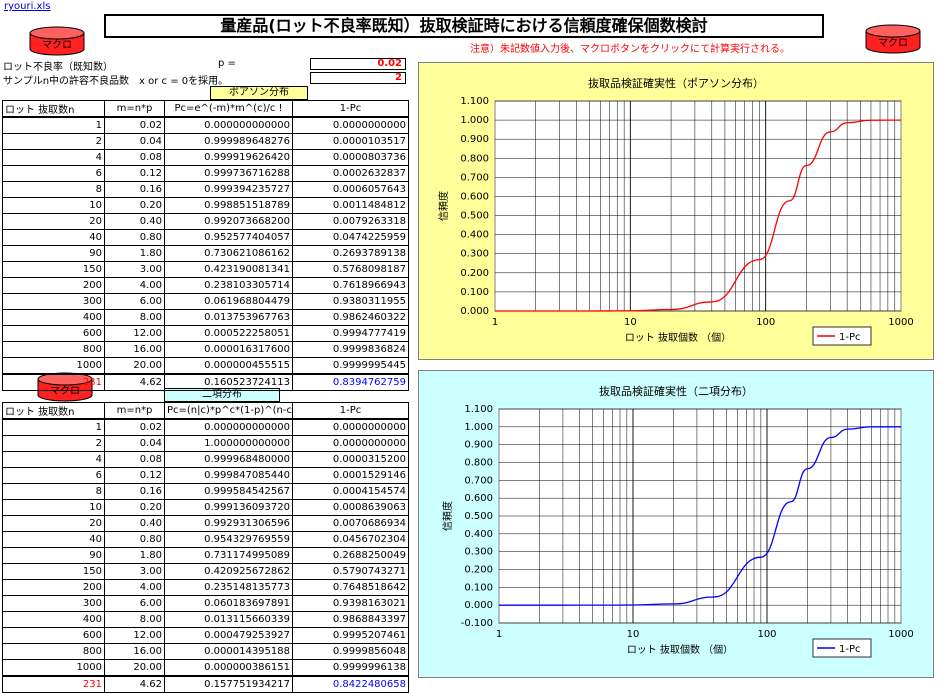 The height and width of the screenshot is (693, 945). What do you see at coordinates (228, 333) in the screenshot?
I see `table-cell: 0.000522258051` at bounding box center [228, 333].